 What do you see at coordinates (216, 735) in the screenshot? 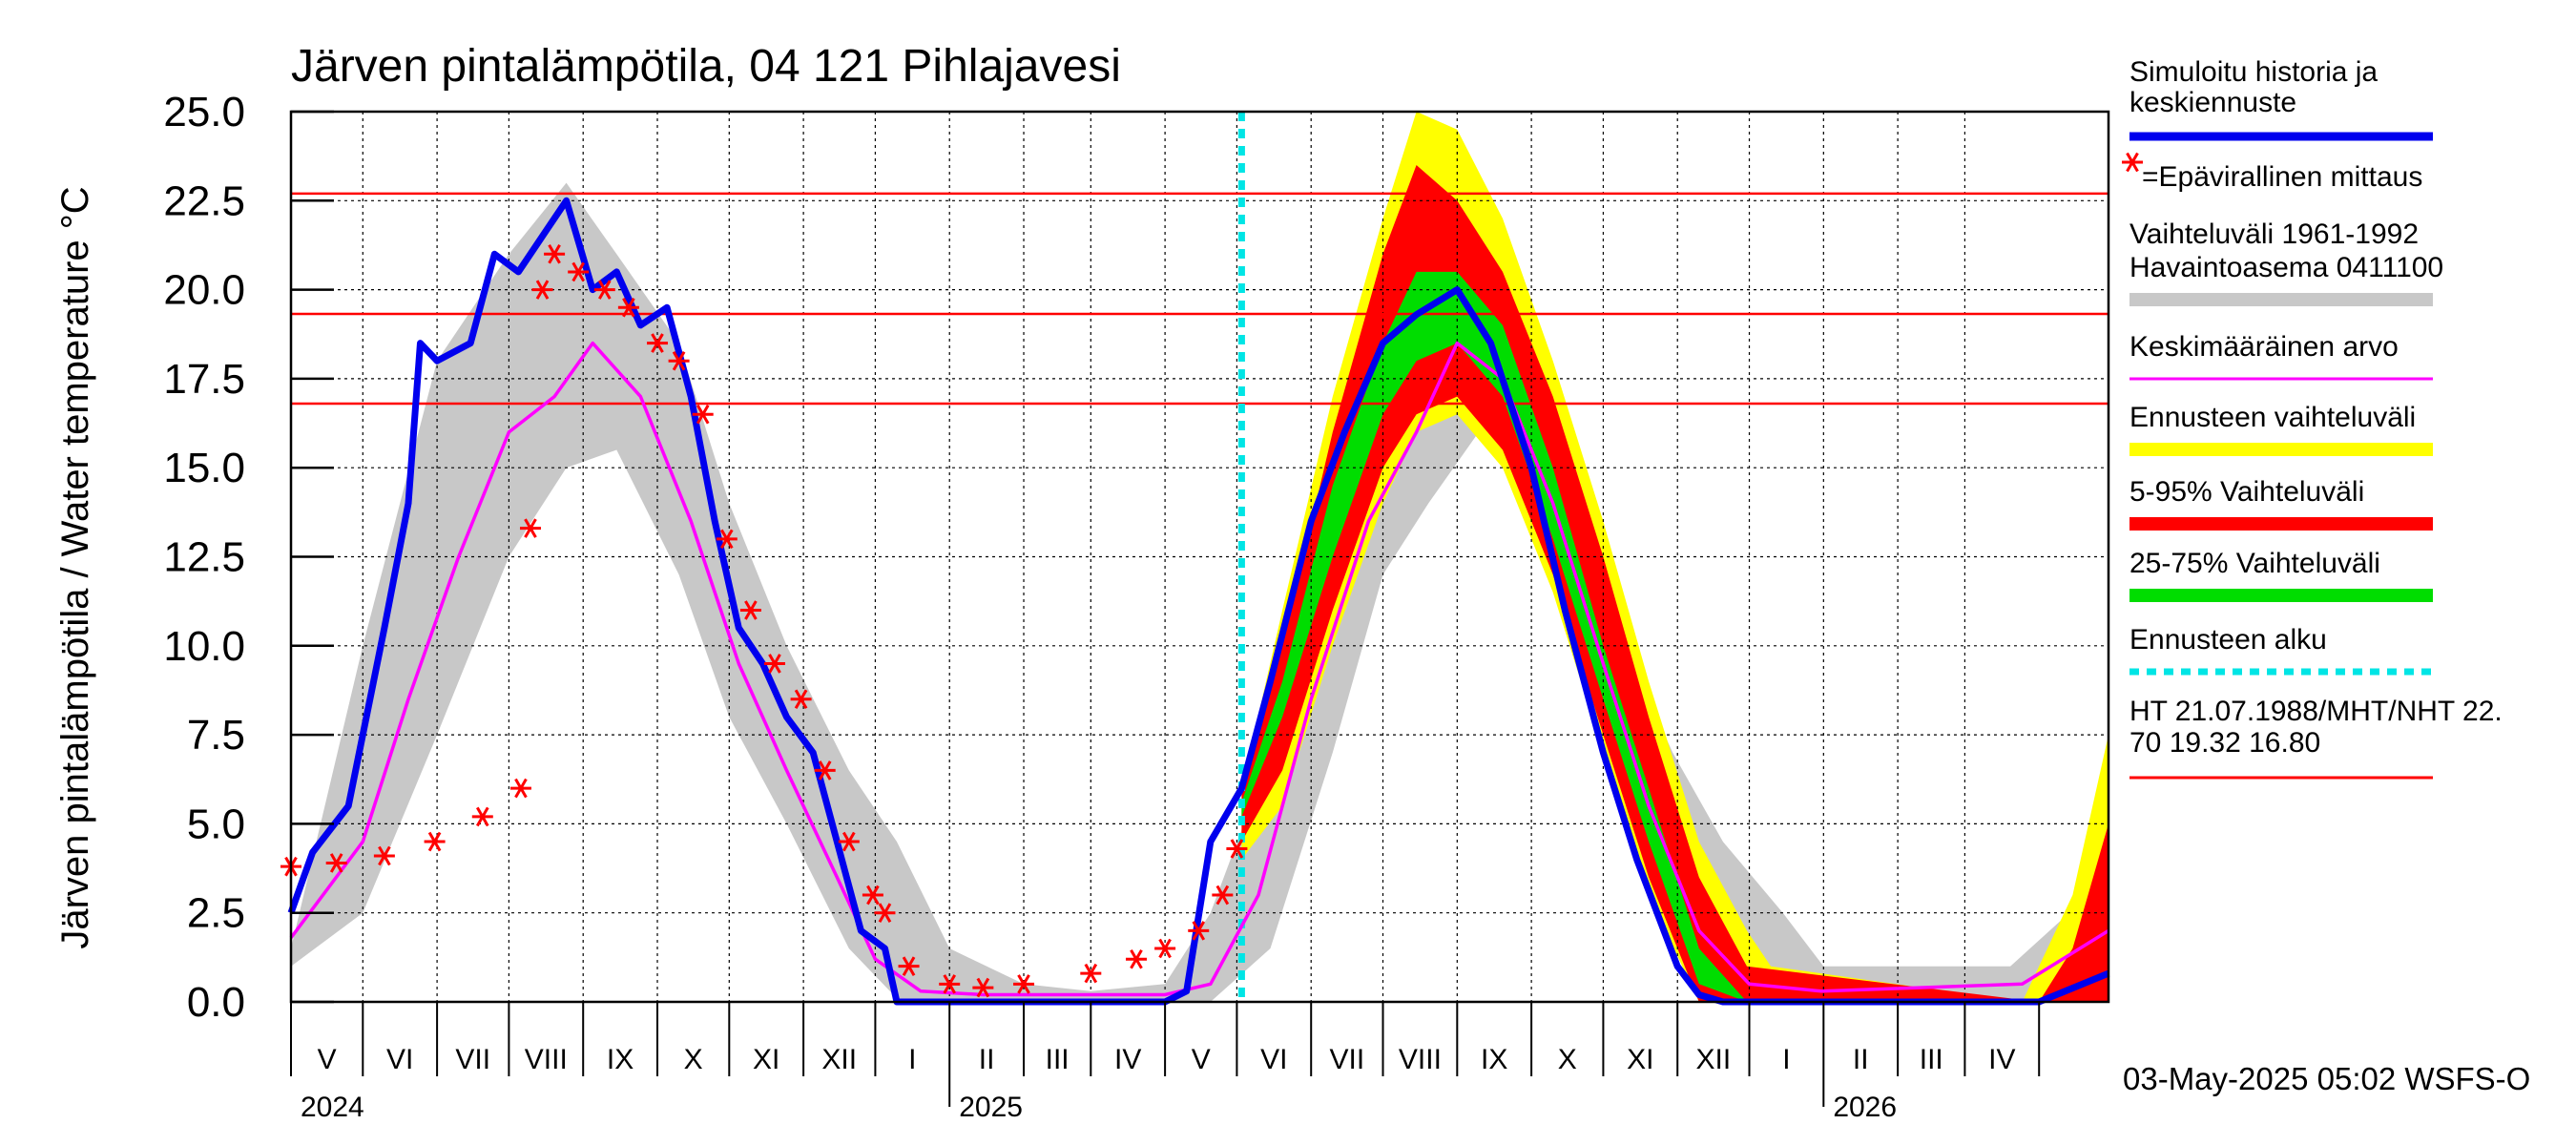
I see `y-tick-label: 7.5` at bounding box center [216, 735].